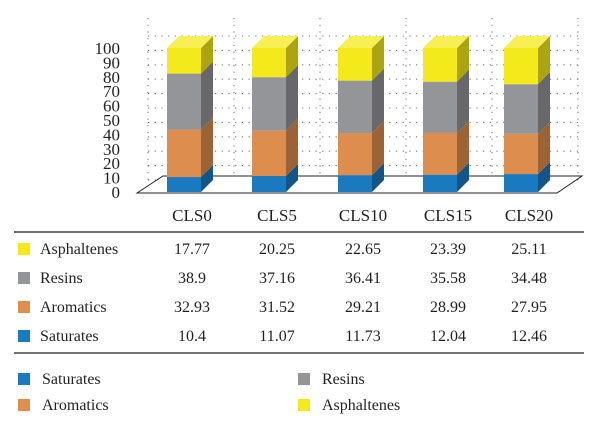 Image resolution: width=600 pixels, height=439 pixels. What do you see at coordinates (528, 249) in the screenshot?
I see `table-cell: 25.11` at bounding box center [528, 249].